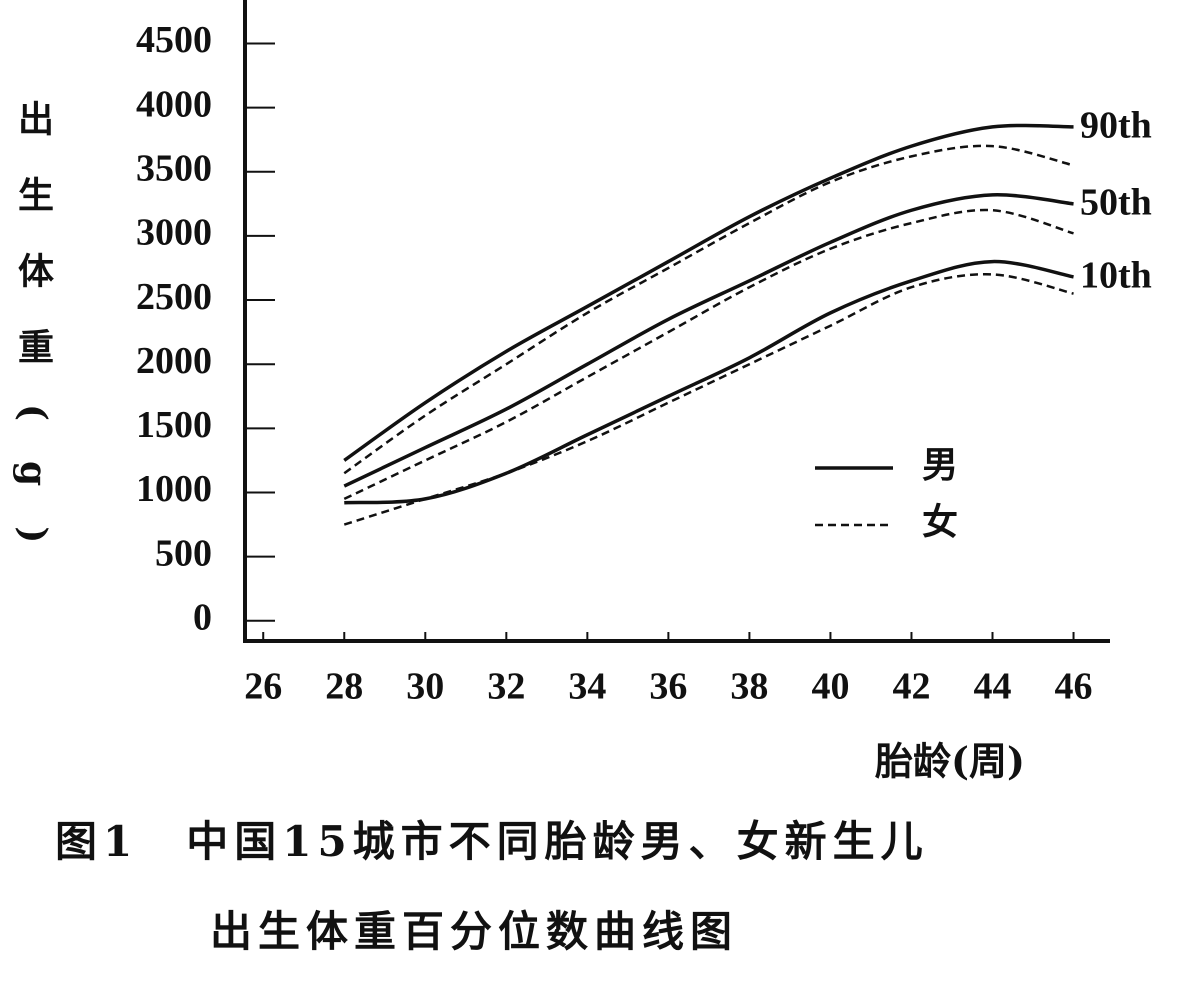 This screenshot has height=994, width=1192. Describe the element at coordinates (1074, 687) in the screenshot. I see `x-tick-label: 46` at that location.